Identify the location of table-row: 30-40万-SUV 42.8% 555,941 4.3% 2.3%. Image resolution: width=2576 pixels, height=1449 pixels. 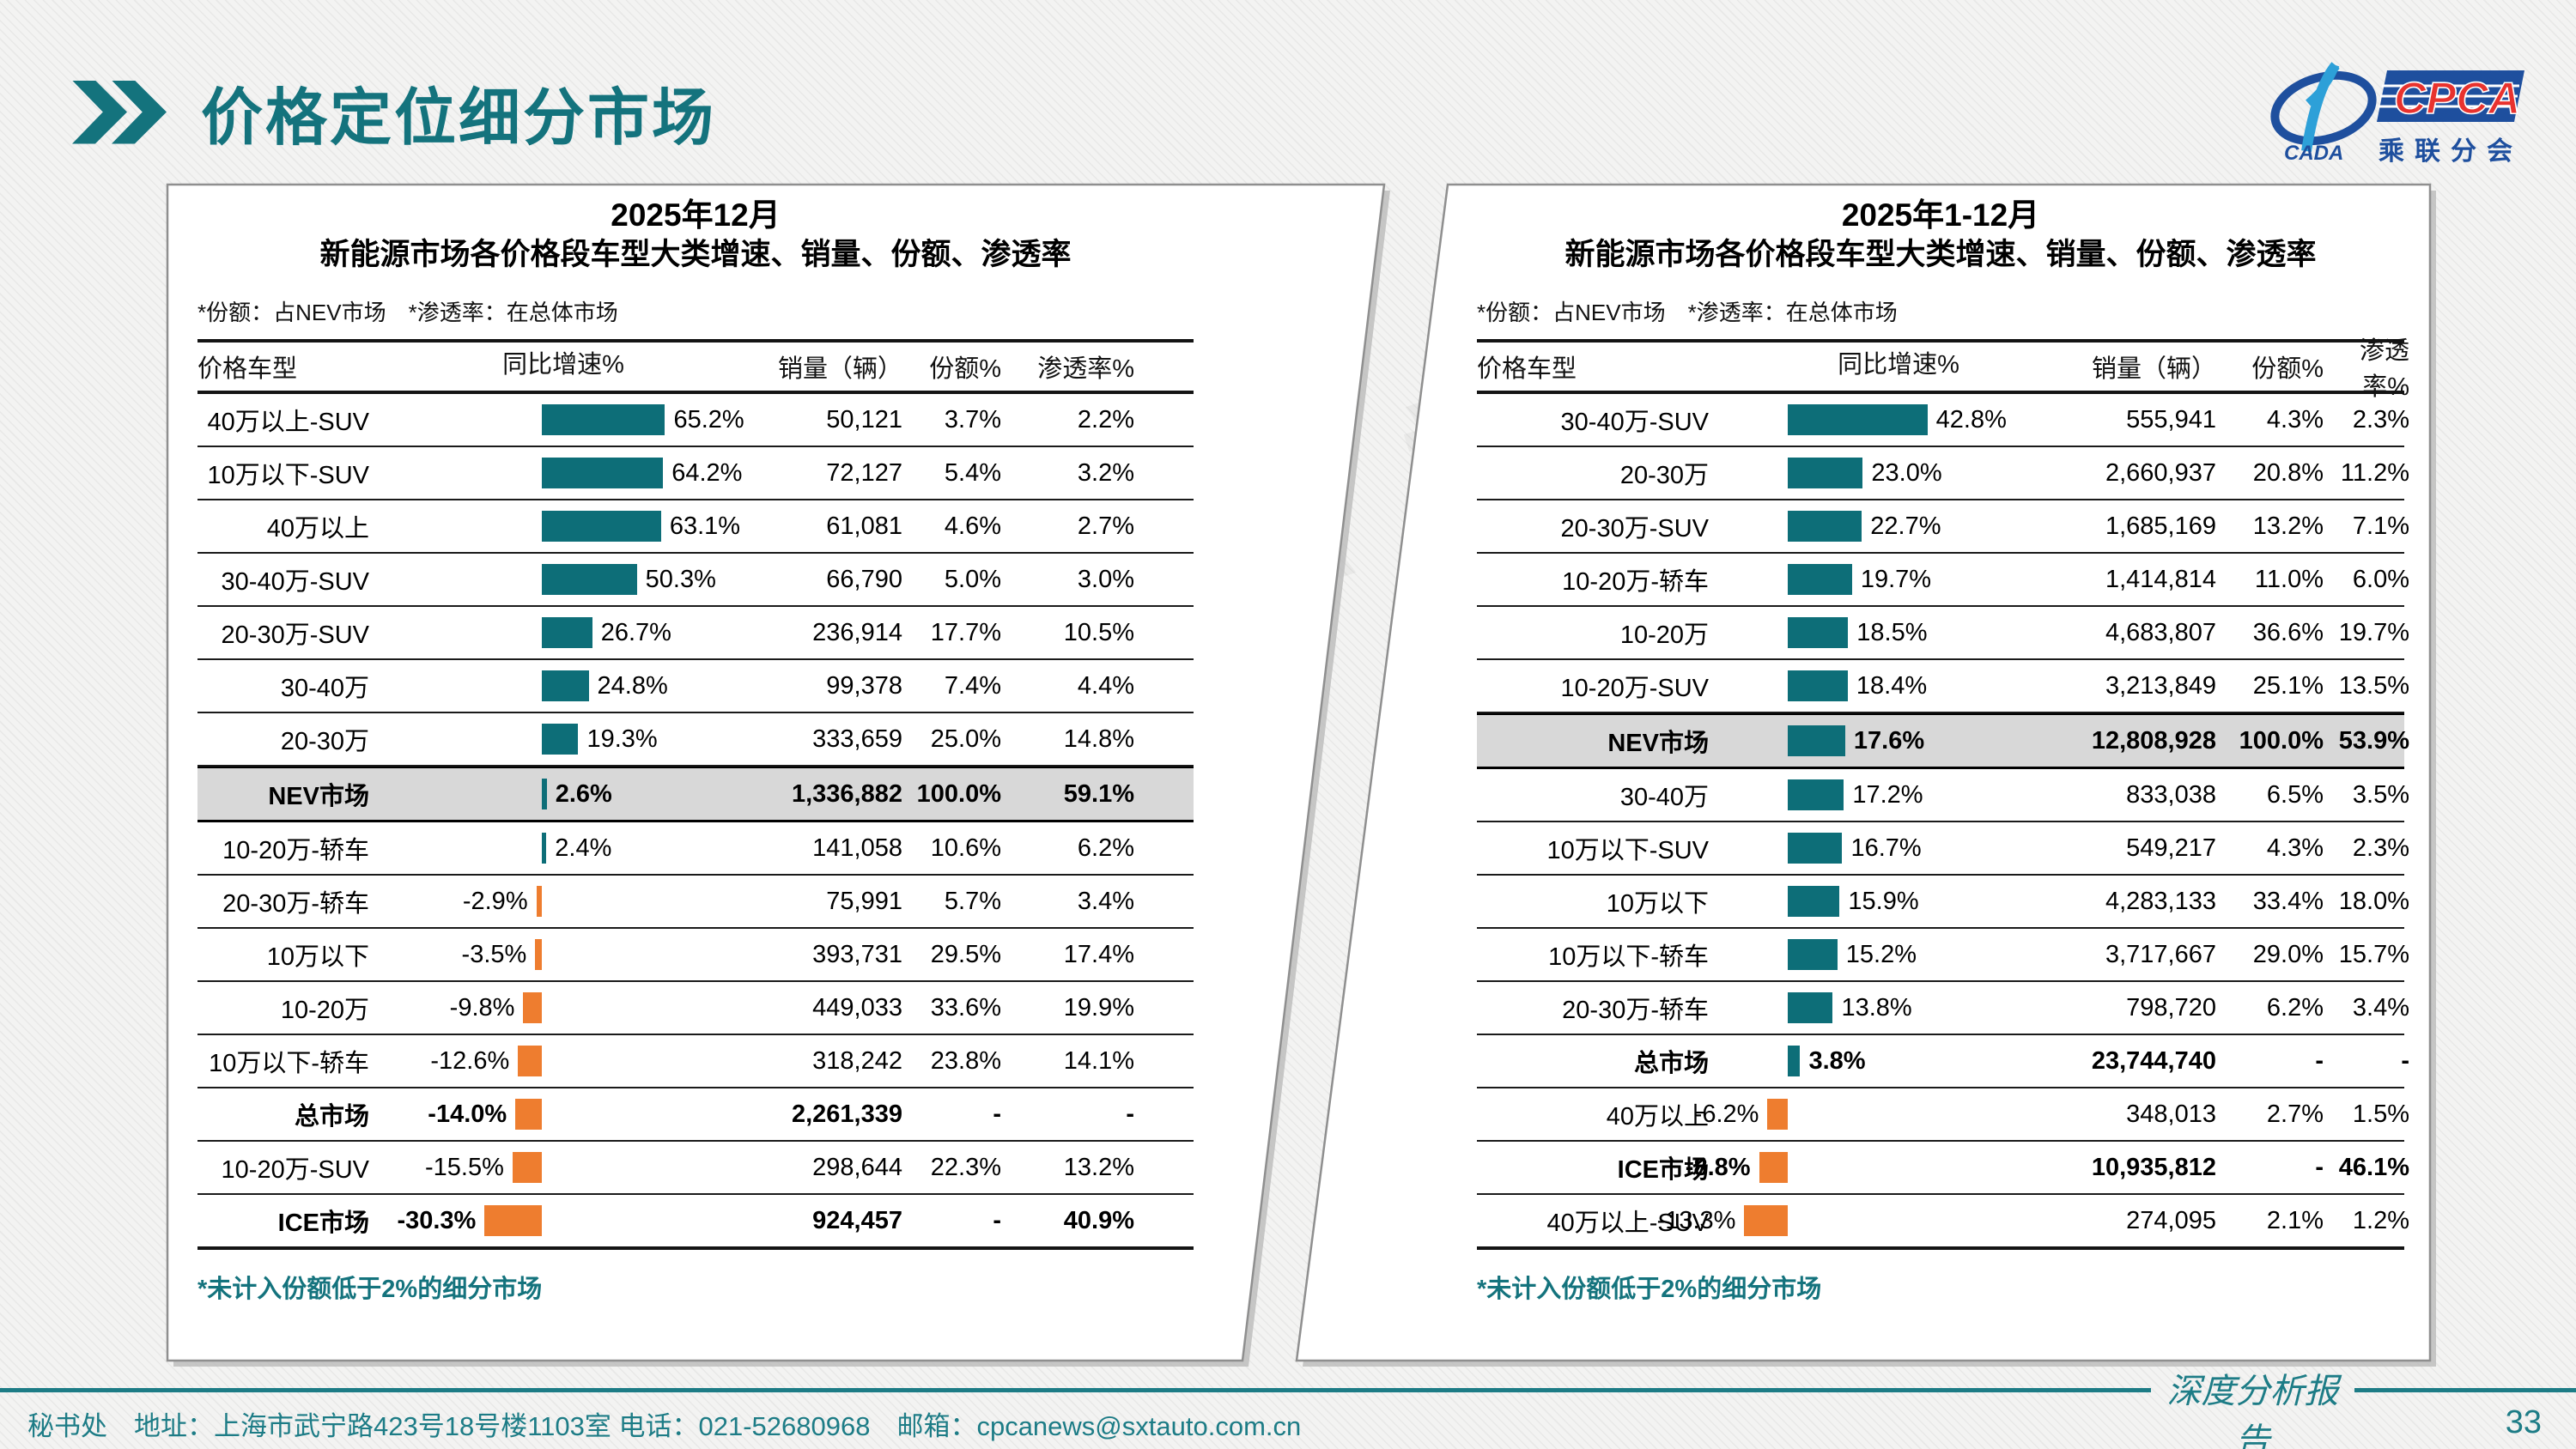
(1943, 420).